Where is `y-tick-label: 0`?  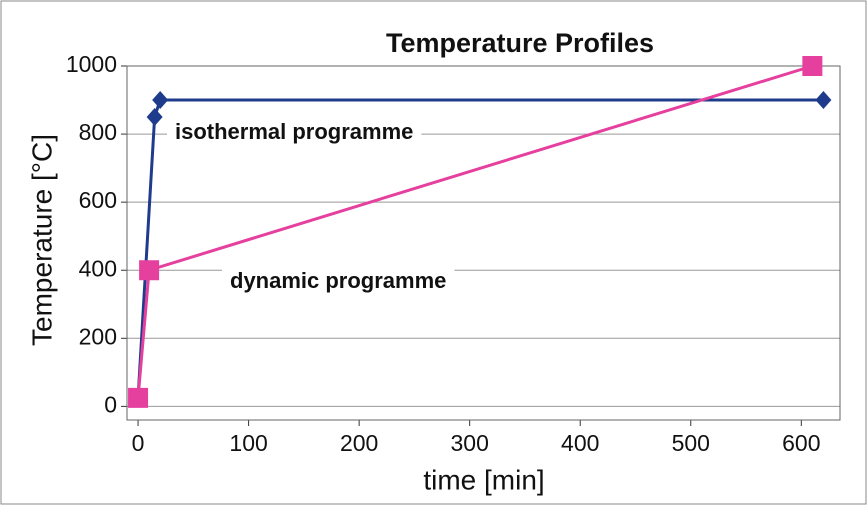 y-tick-label: 0 is located at coordinates (110, 404).